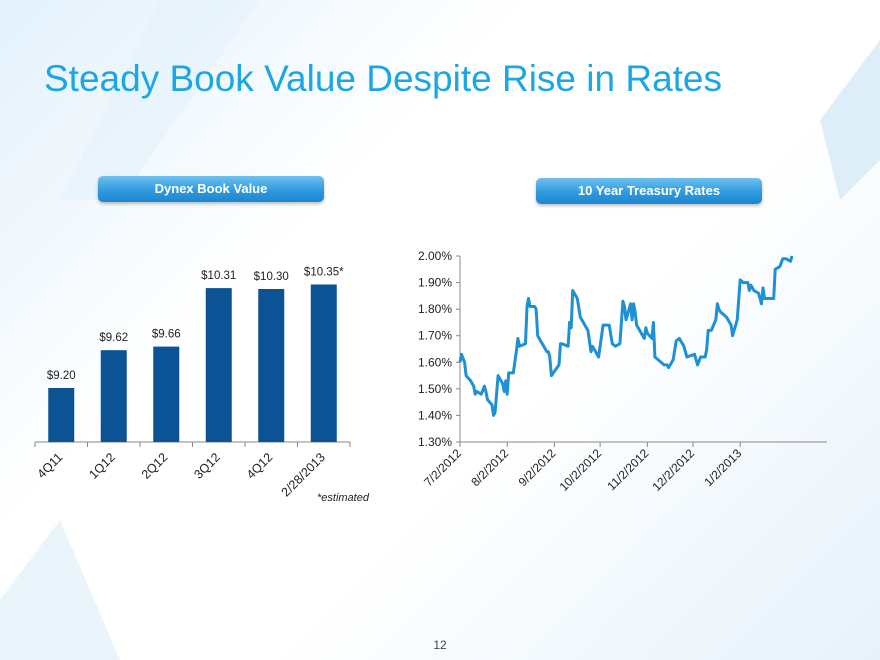  Describe the element at coordinates (435, 362) in the screenshot. I see `y-tick-label: 1.60%` at that location.